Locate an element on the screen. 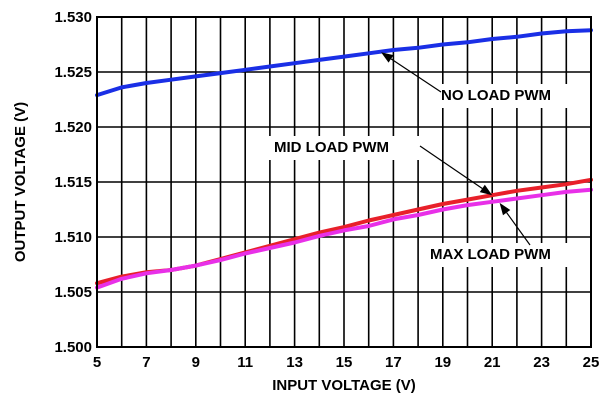 Image resolution: width=610 pixels, height=398 pixels. annotation-arrowhead-no-load-pwm is located at coordinates (387, 57).